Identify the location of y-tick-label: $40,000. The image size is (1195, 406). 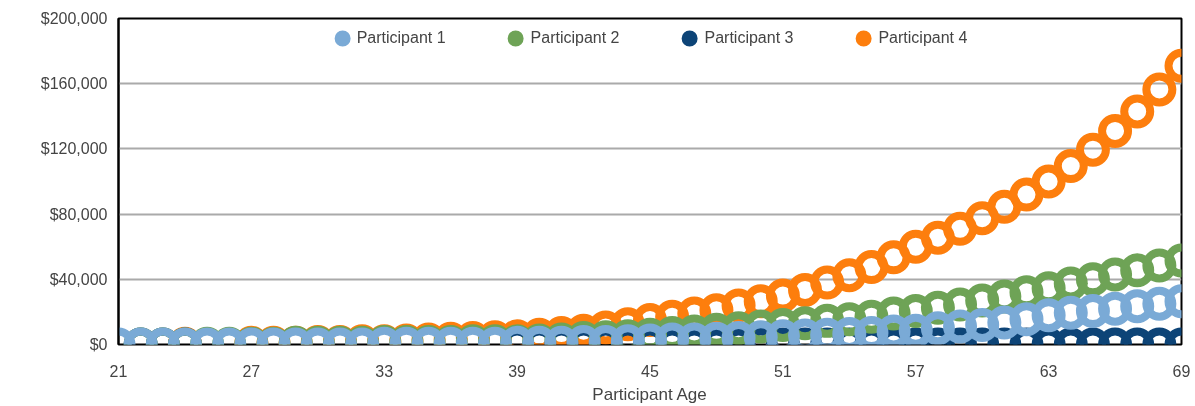
(78, 279).